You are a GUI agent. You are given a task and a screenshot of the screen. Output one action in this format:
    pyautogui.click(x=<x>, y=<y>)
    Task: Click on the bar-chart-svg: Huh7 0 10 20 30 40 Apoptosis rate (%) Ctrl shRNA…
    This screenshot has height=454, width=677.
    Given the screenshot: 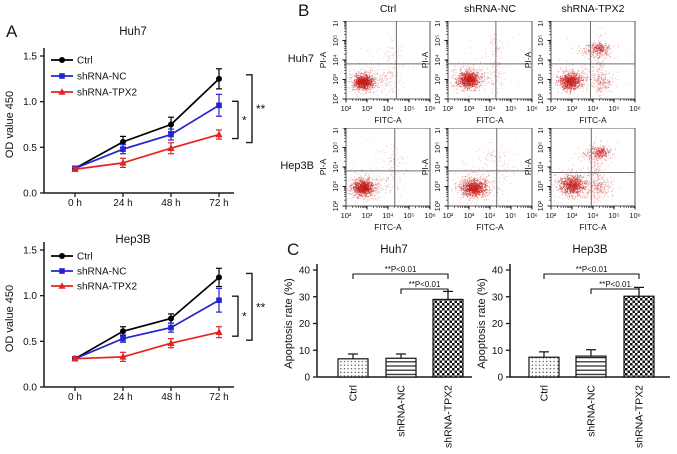 What is the action you would take?
    pyautogui.click(x=377, y=346)
    